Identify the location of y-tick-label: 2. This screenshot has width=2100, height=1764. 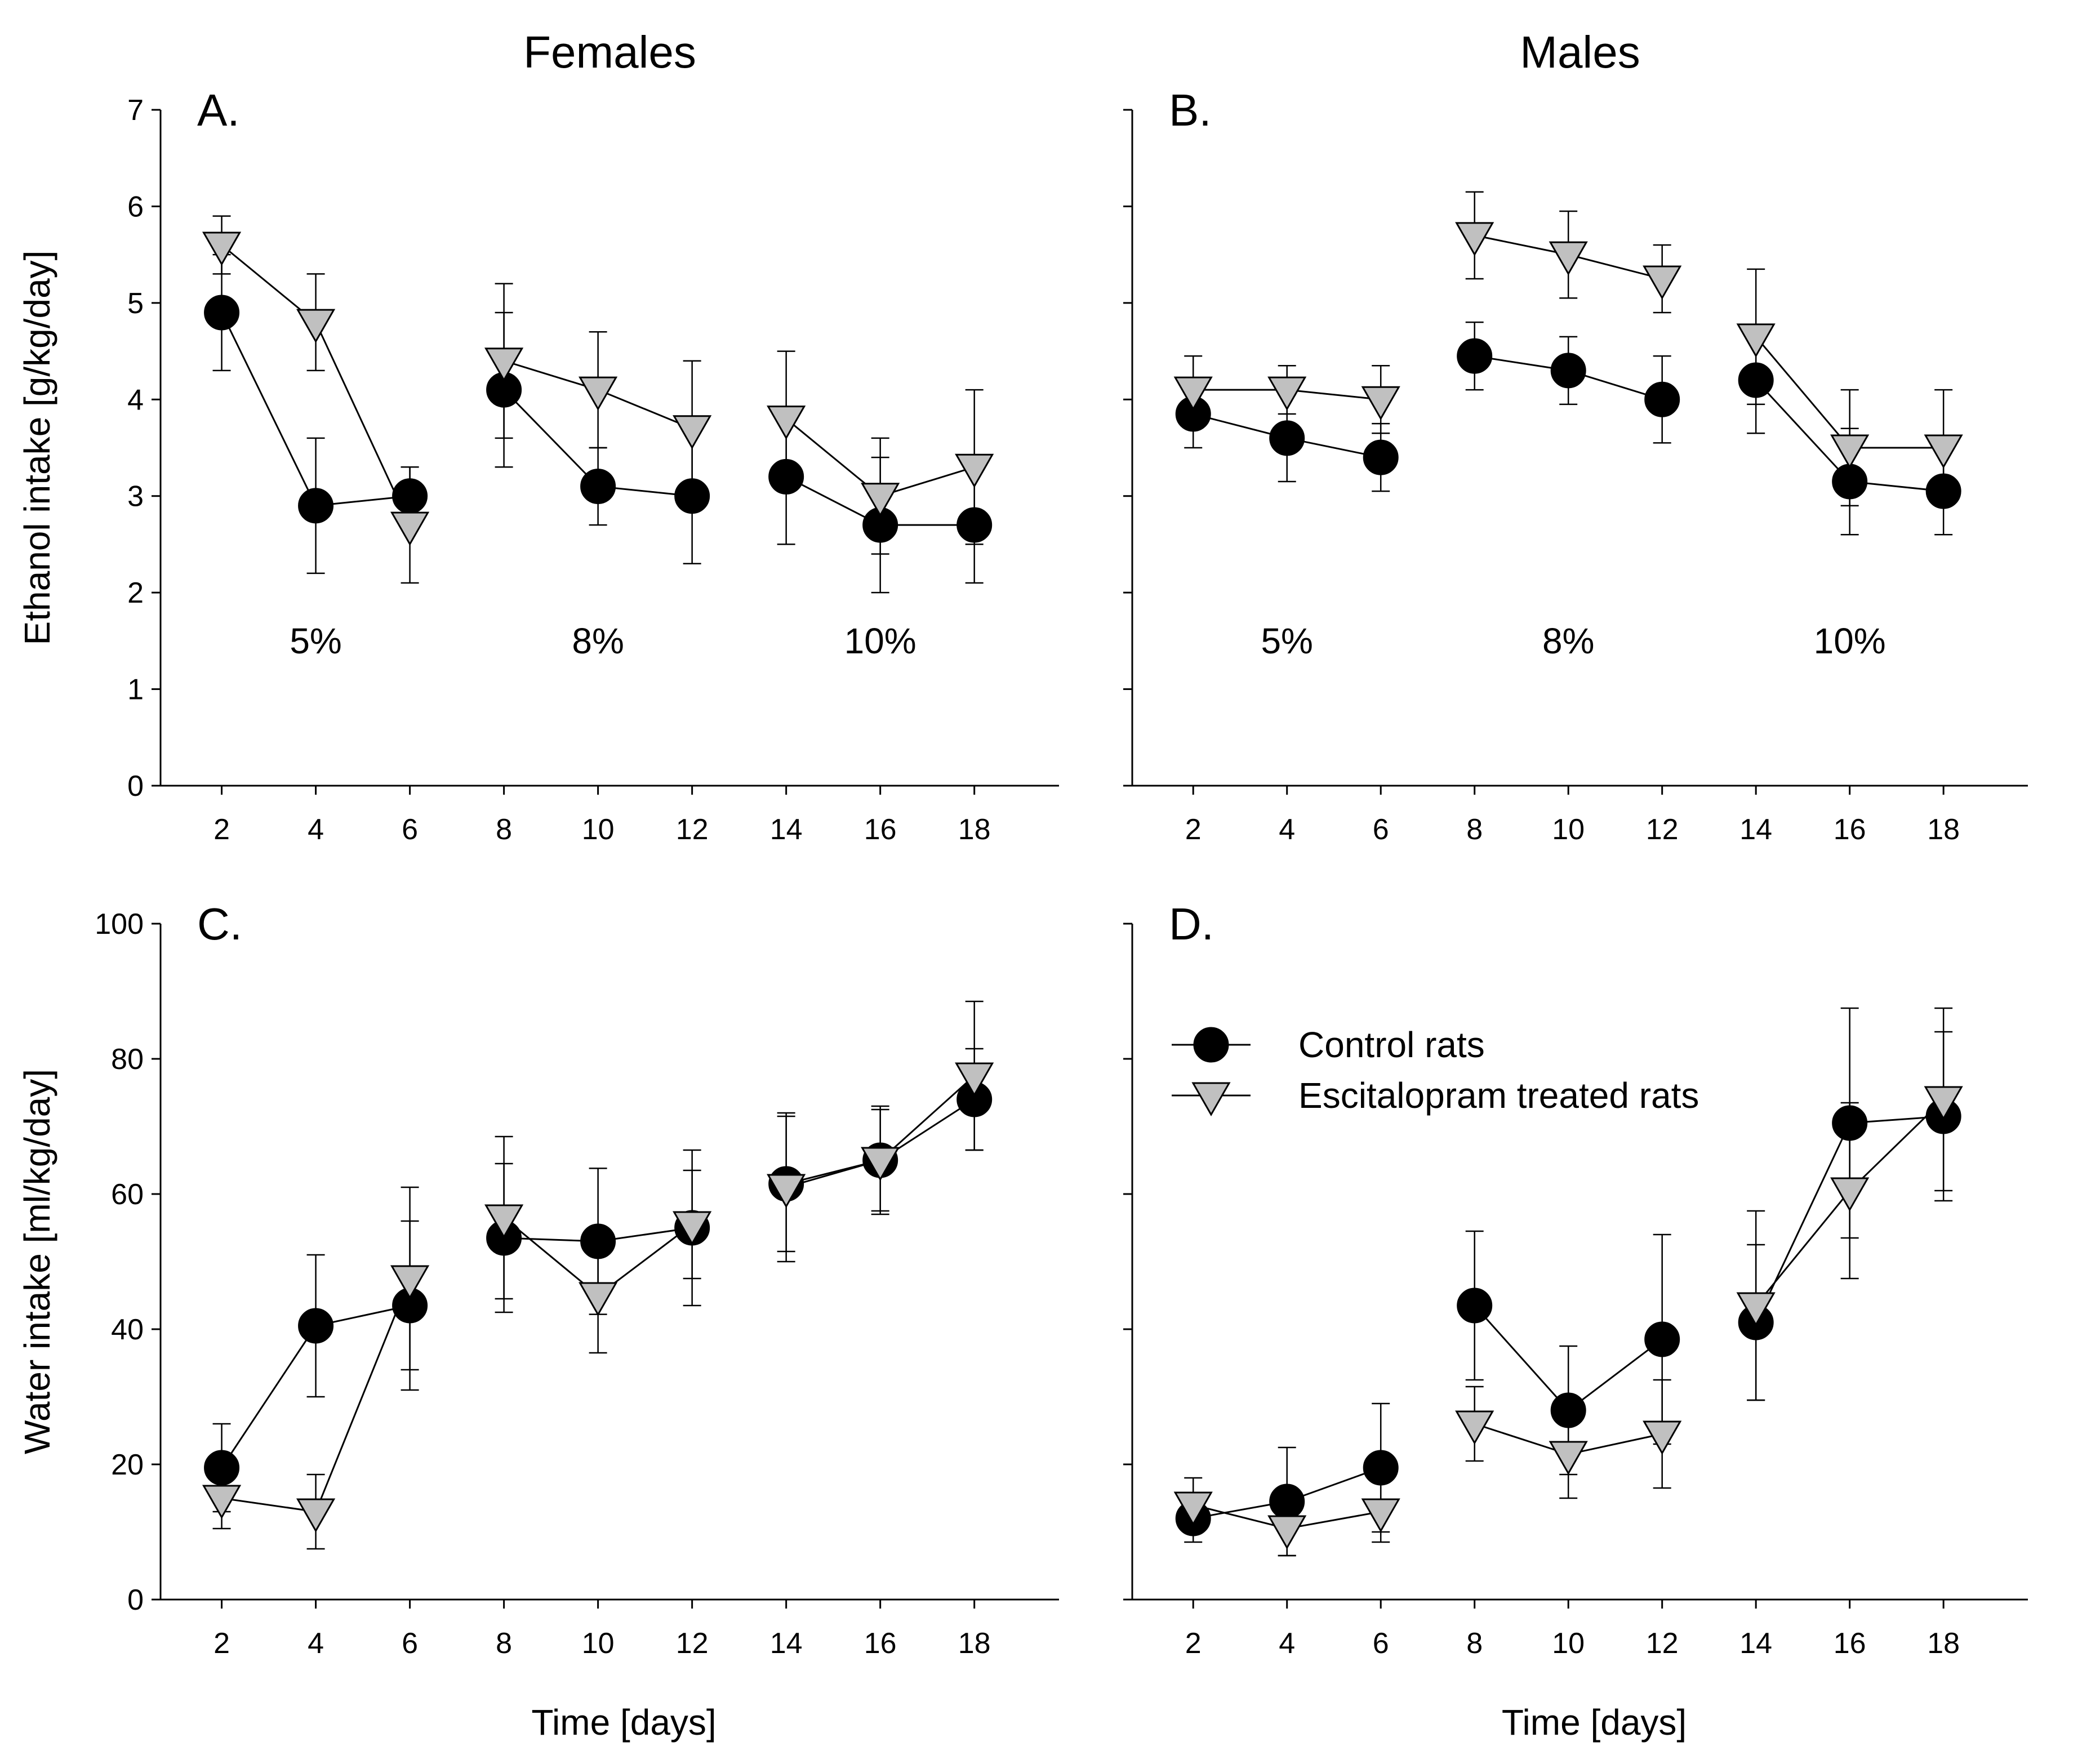
(135, 593).